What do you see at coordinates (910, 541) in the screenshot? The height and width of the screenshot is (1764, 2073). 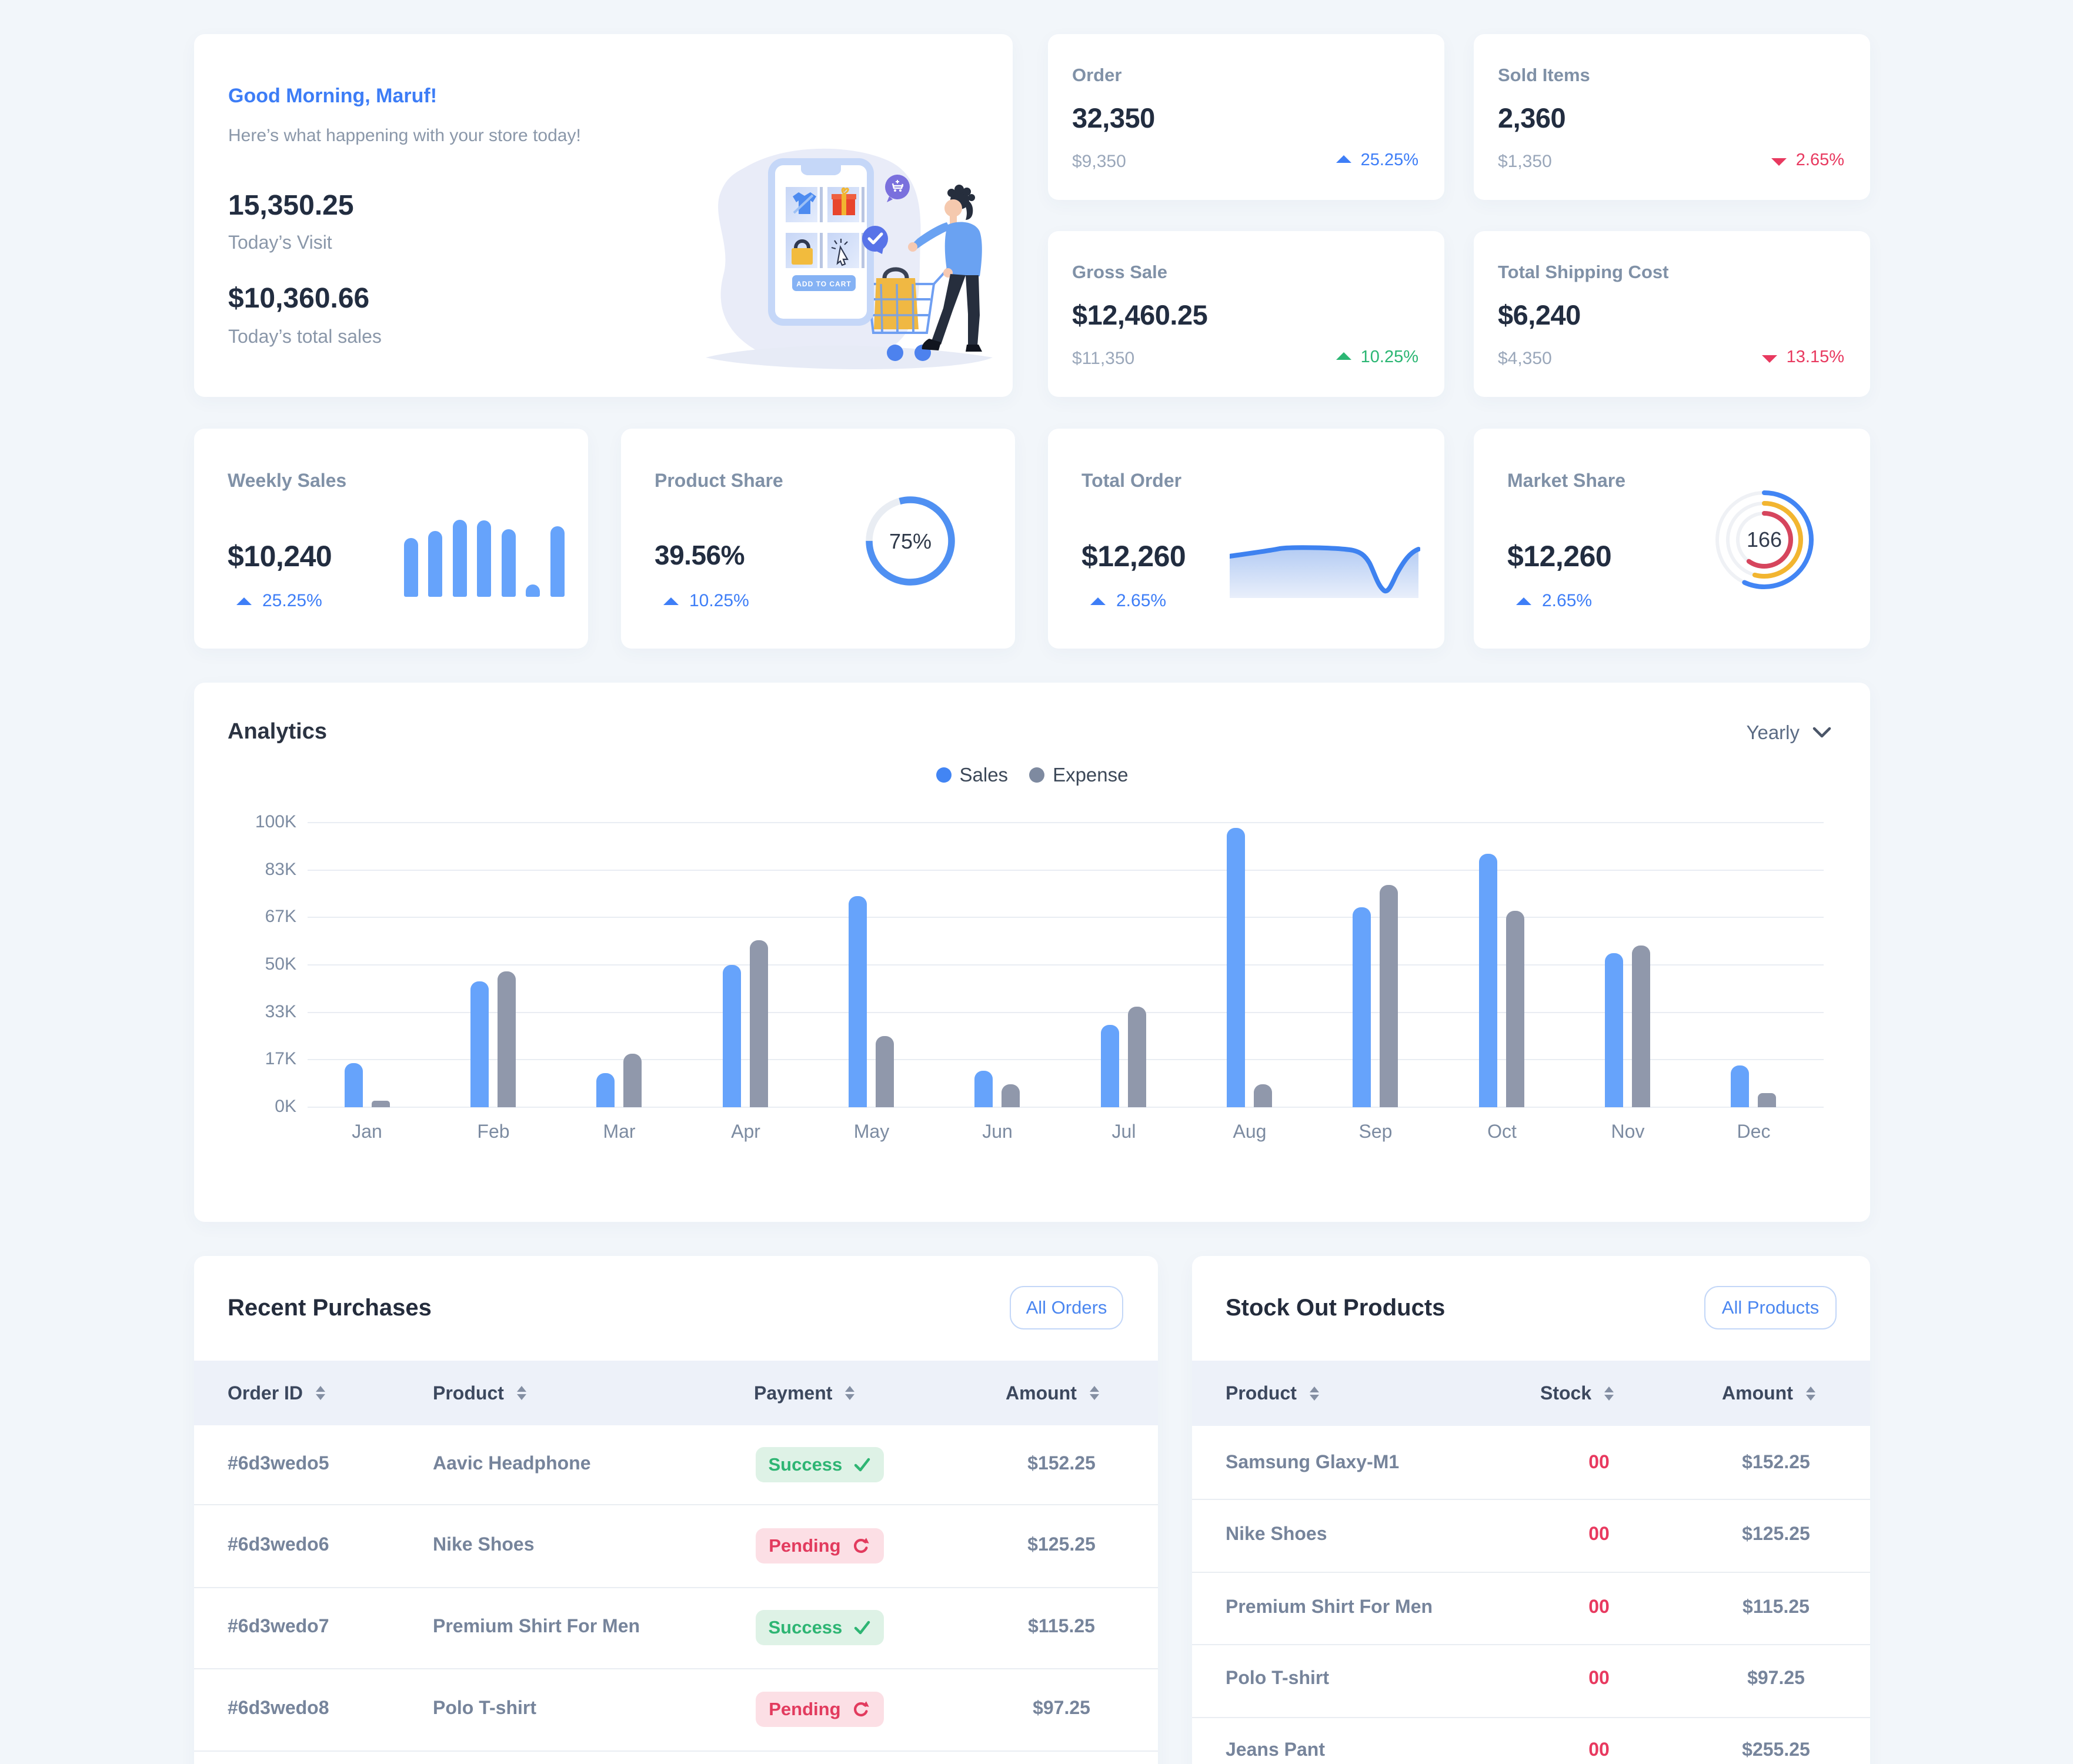 I see `svg-text: 75%` at bounding box center [910, 541].